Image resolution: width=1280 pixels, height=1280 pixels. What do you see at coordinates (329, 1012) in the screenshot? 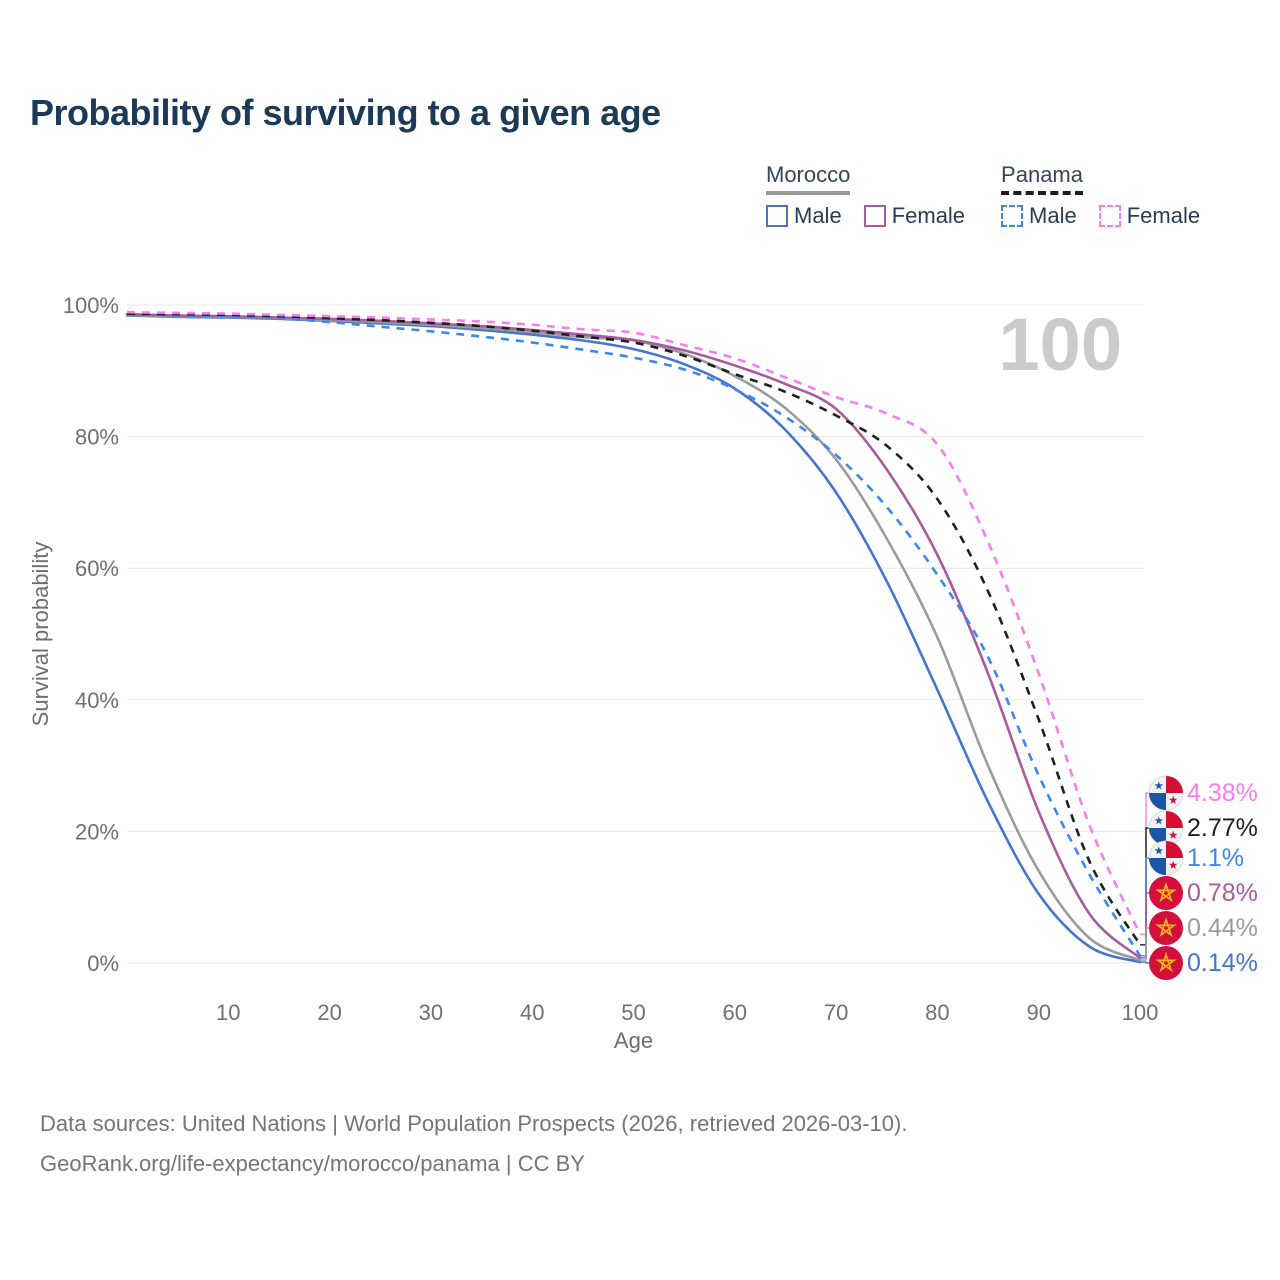
I see `x-tick-label-20: 20` at bounding box center [329, 1012].